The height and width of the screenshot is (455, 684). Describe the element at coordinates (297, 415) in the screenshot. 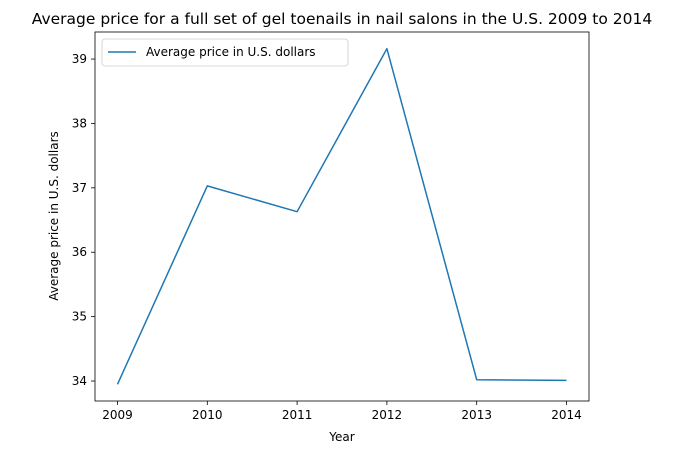

I see `x-tick-label: 2011` at that location.